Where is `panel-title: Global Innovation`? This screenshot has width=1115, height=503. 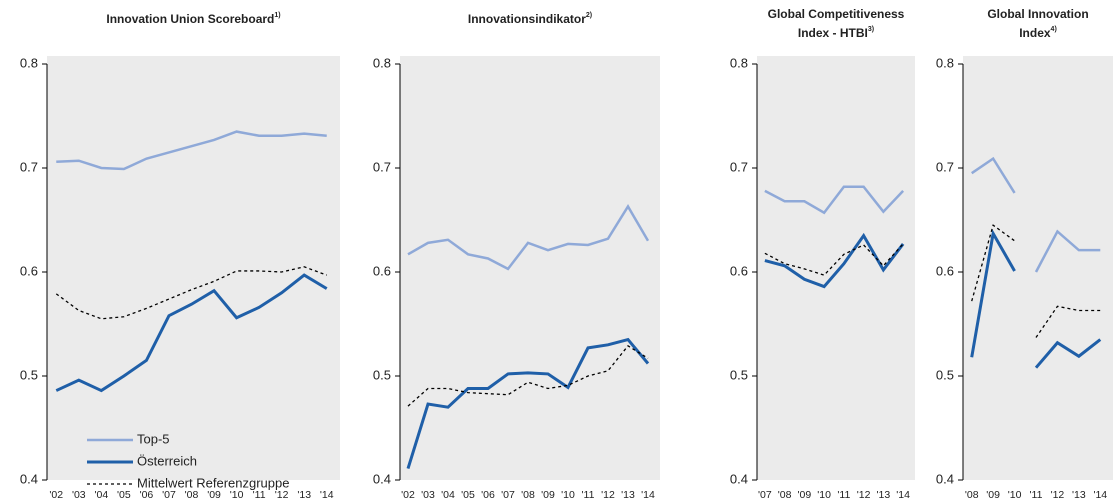
panel-title: Global Innovation is located at coordinates (1037, 14).